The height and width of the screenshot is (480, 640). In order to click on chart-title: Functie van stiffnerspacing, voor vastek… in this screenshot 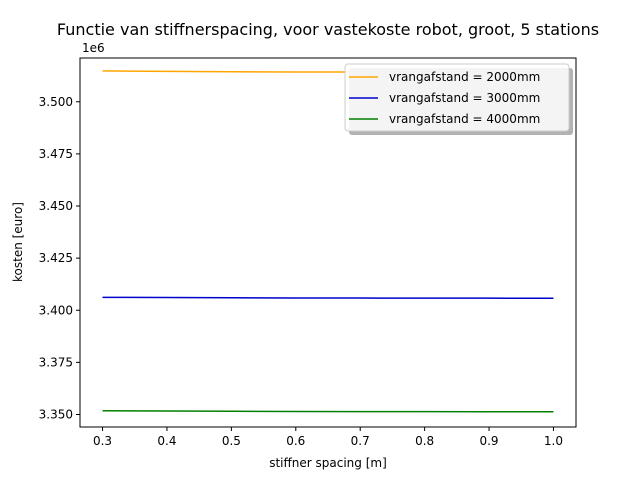, I will do `click(328, 29)`.